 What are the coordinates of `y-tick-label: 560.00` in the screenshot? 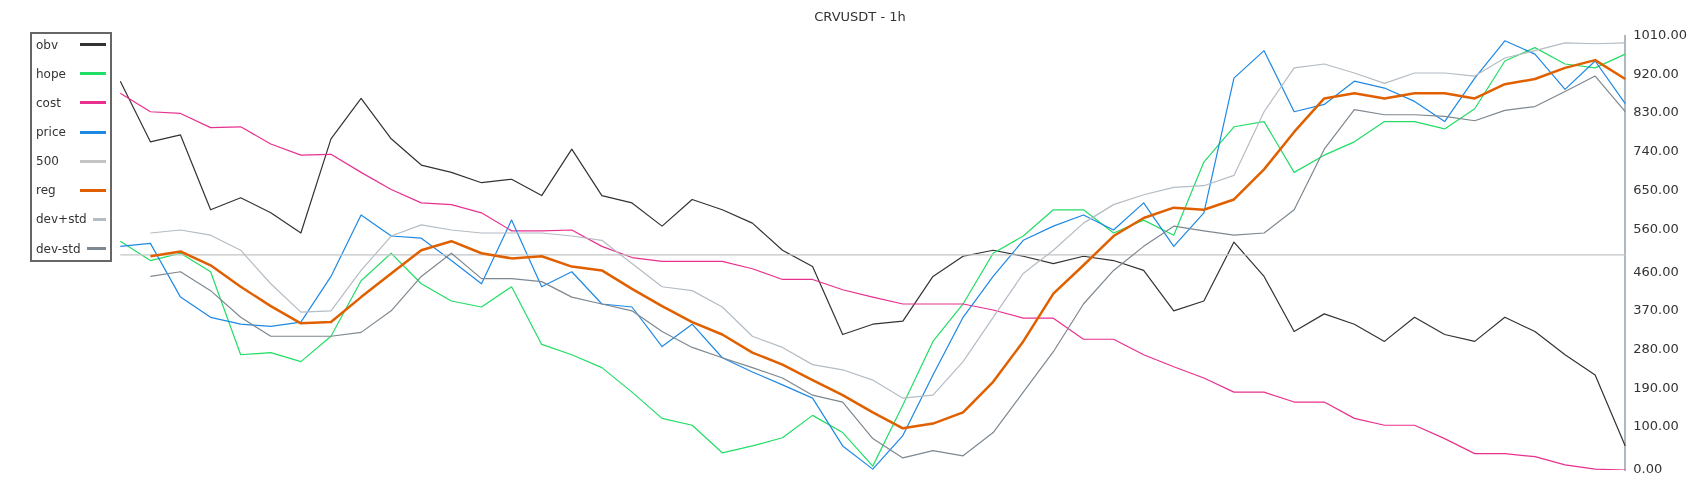 It's located at (1656, 228).